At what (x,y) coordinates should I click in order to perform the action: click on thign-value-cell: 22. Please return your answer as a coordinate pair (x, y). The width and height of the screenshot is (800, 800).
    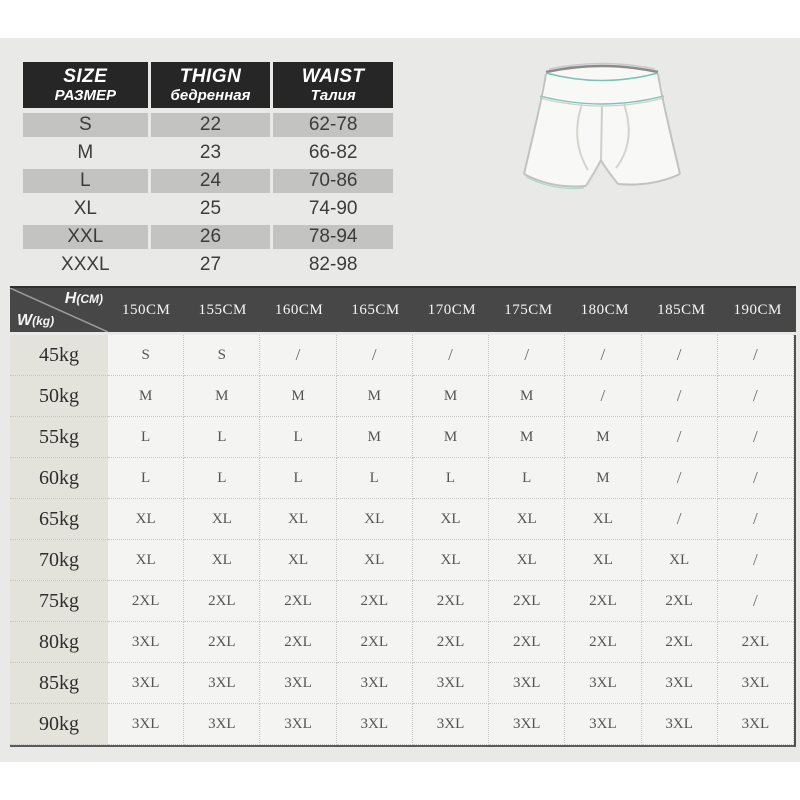
    Looking at the image, I should click on (210, 125).